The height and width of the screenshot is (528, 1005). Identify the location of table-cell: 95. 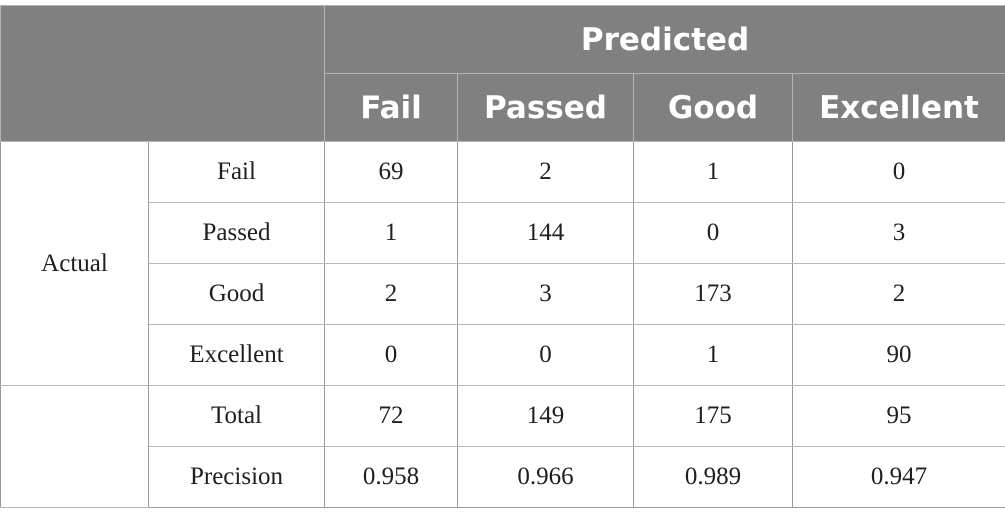
(898, 416).